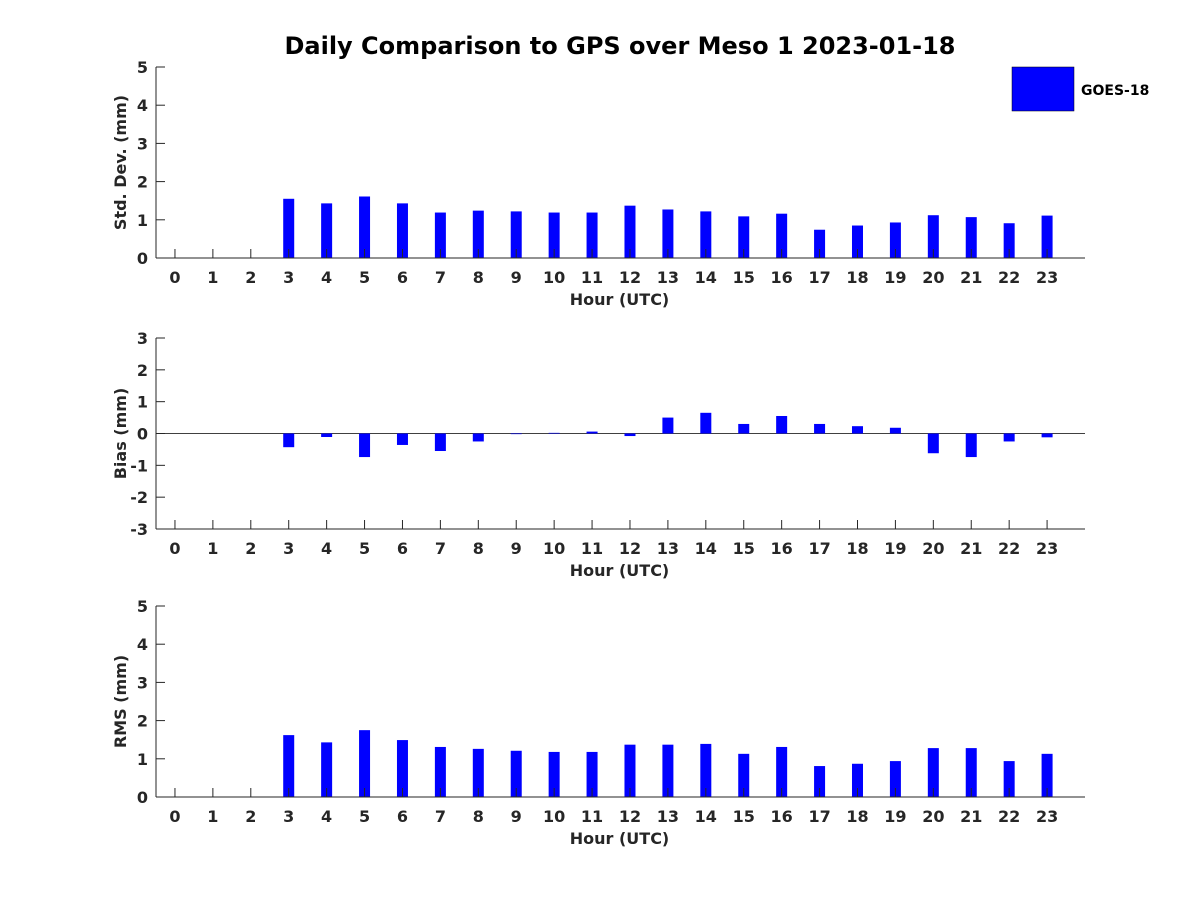 This screenshot has height=900, width=1200. I want to click on rms-ytick-label: 1, so click(142, 759).